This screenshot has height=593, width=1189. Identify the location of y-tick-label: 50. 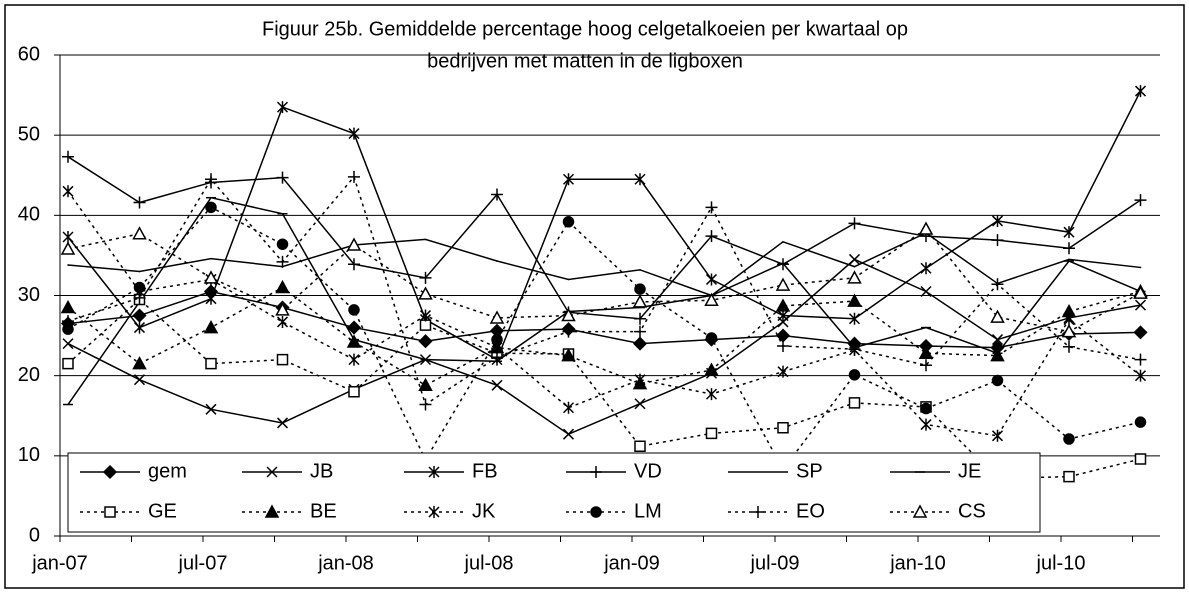
(29, 134).